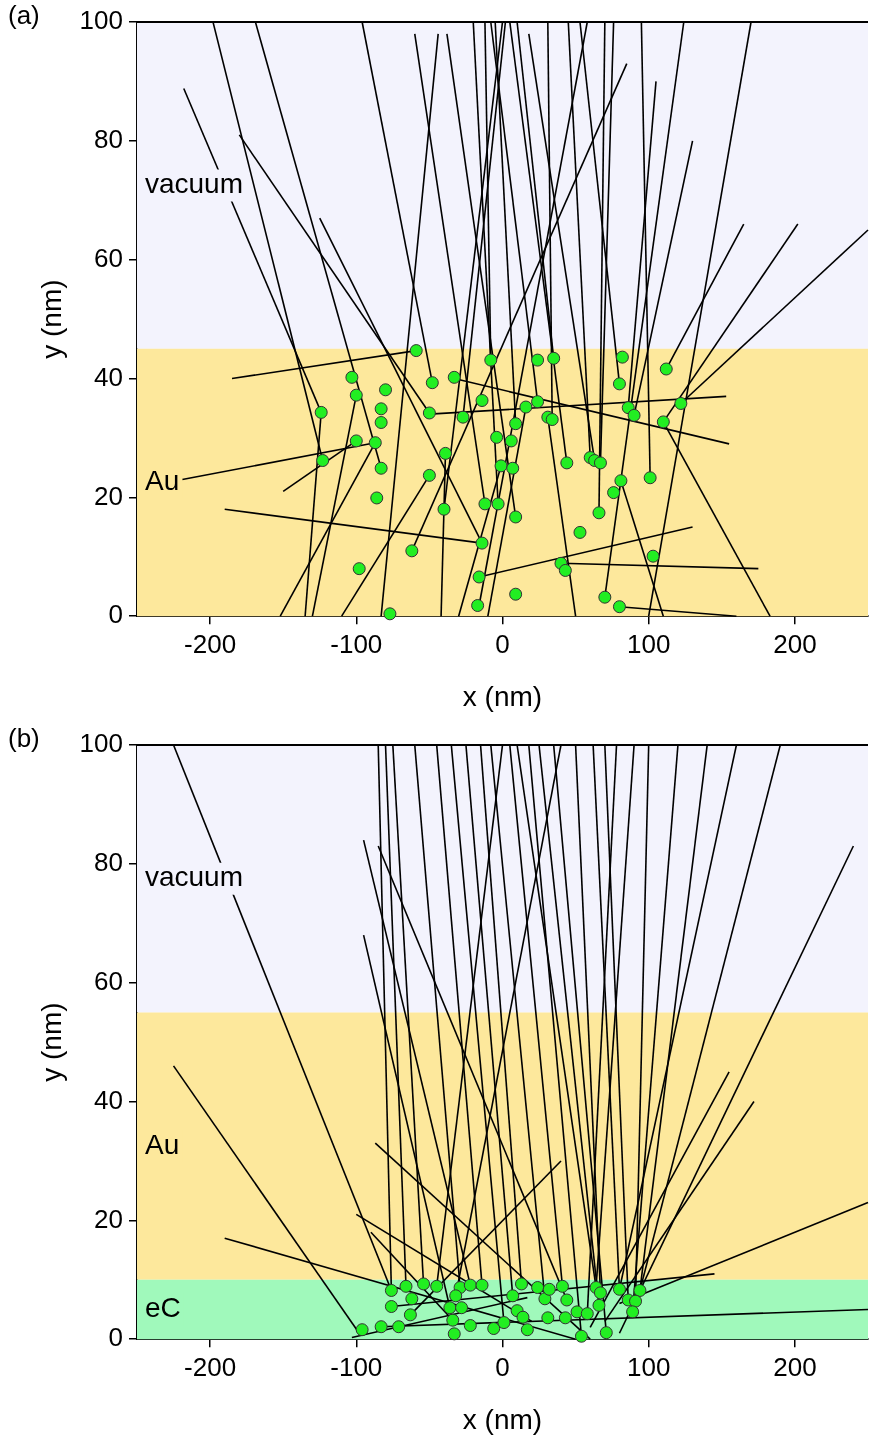  What do you see at coordinates (24, 738) in the screenshot?
I see `text: (b)` at bounding box center [24, 738].